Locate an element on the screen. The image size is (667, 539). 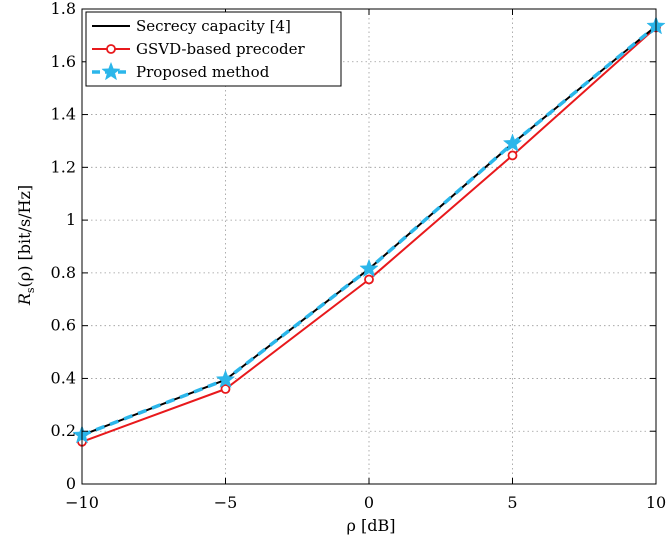
y-tick-label: 1 is located at coordinates (71, 219).